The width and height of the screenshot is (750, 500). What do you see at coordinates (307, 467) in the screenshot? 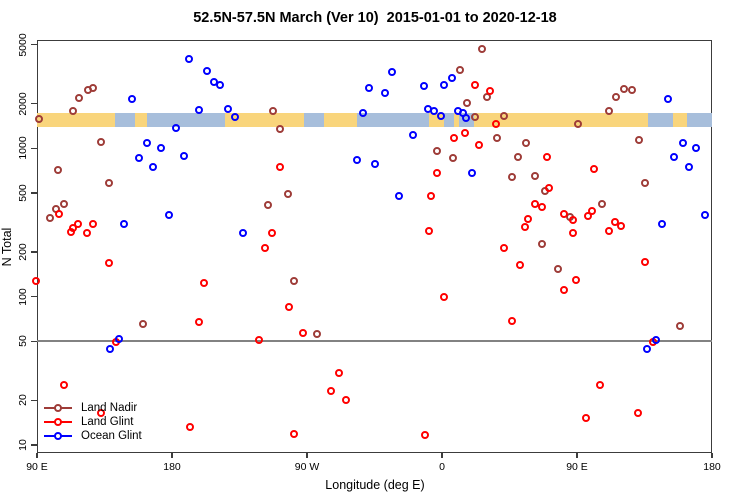
I see `x-tick-label: 90 W` at bounding box center [307, 467].